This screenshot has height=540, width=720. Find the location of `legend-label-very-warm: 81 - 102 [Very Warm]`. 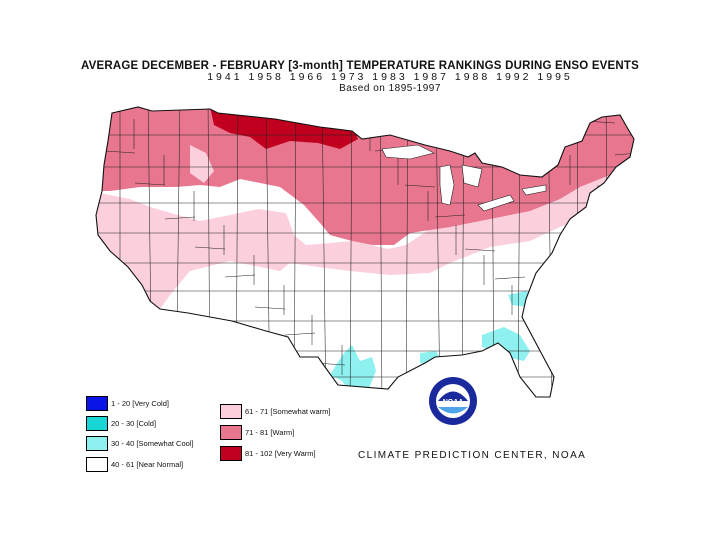

legend-label-very-warm: 81 - 102 [Very Warm] is located at coordinates (280, 453).